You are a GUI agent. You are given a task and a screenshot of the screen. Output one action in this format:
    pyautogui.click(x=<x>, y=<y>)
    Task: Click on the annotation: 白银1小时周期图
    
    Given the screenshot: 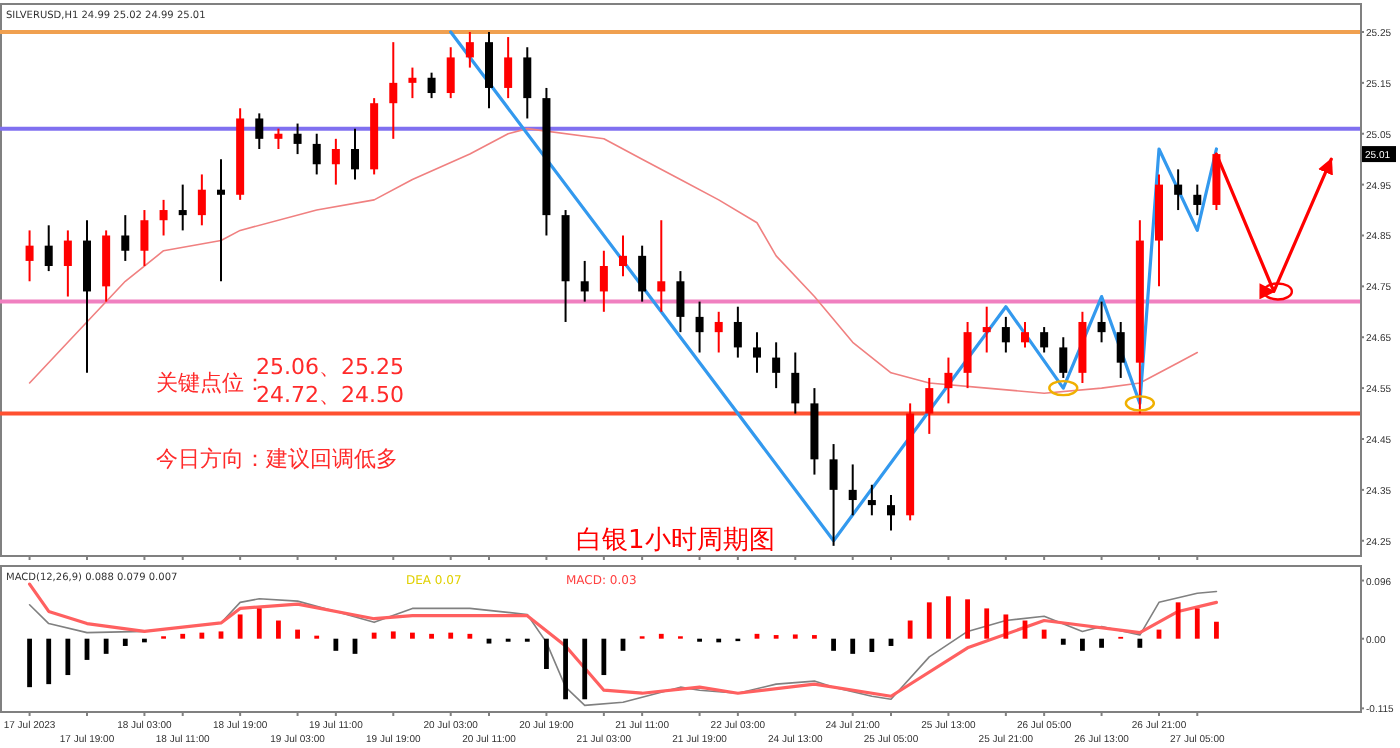 What is the action you would take?
    pyautogui.click(x=675, y=541)
    